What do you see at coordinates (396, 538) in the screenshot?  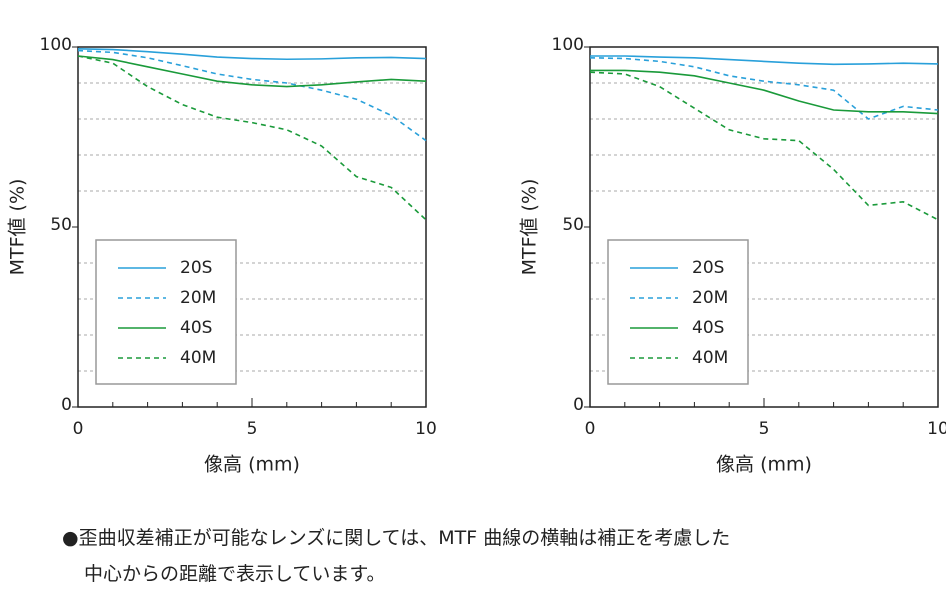 I see `note-line: ●歪曲収差補正が可能なレンズに関しては、MTF 曲線の横軸は補正を考慮した` at bounding box center [396, 538].